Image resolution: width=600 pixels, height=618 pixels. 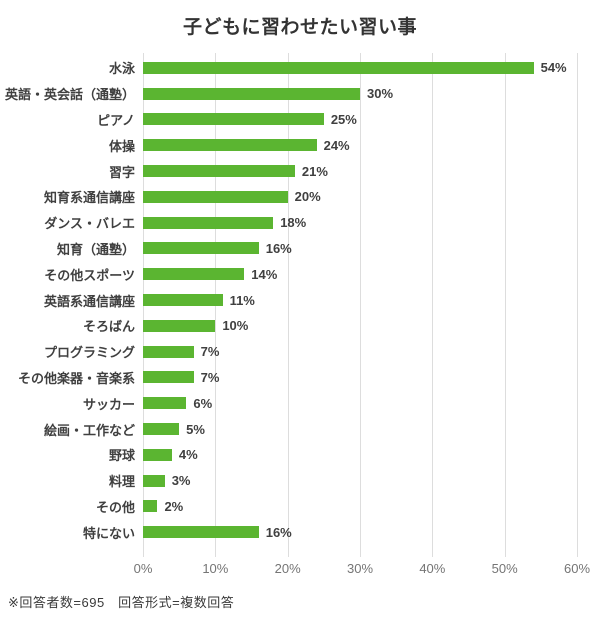 What do you see at coordinates (215, 568) in the screenshot?
I see `x-tick-label: 10%` at bounding box center [215, 568].